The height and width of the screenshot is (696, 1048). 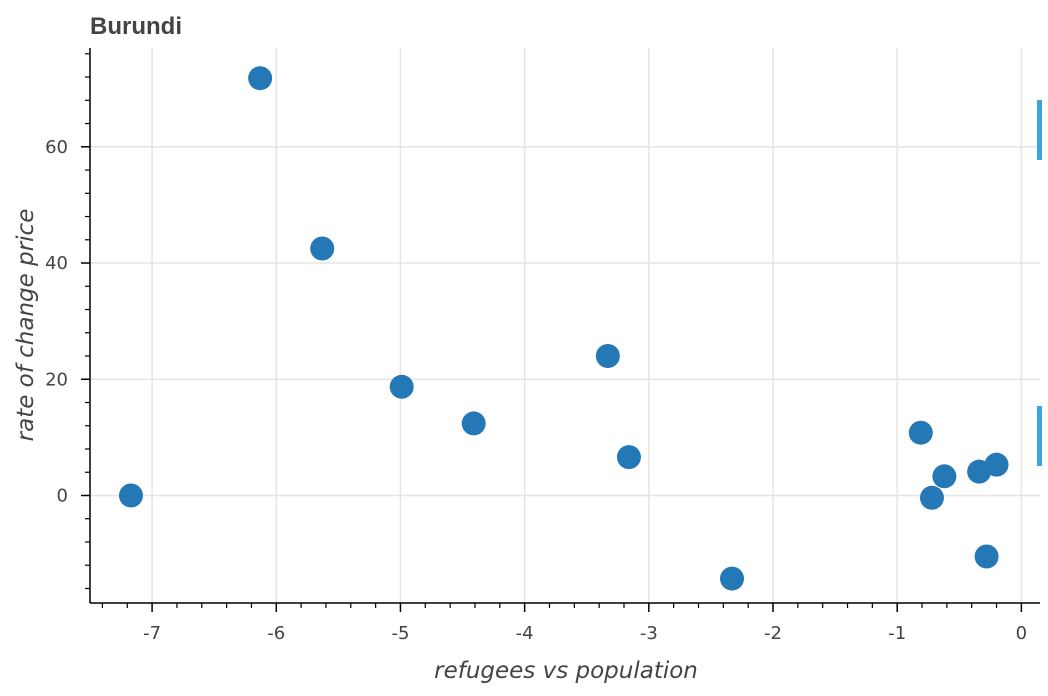 I want to click on chart-title: Burundi, so click(x=136, y=26).